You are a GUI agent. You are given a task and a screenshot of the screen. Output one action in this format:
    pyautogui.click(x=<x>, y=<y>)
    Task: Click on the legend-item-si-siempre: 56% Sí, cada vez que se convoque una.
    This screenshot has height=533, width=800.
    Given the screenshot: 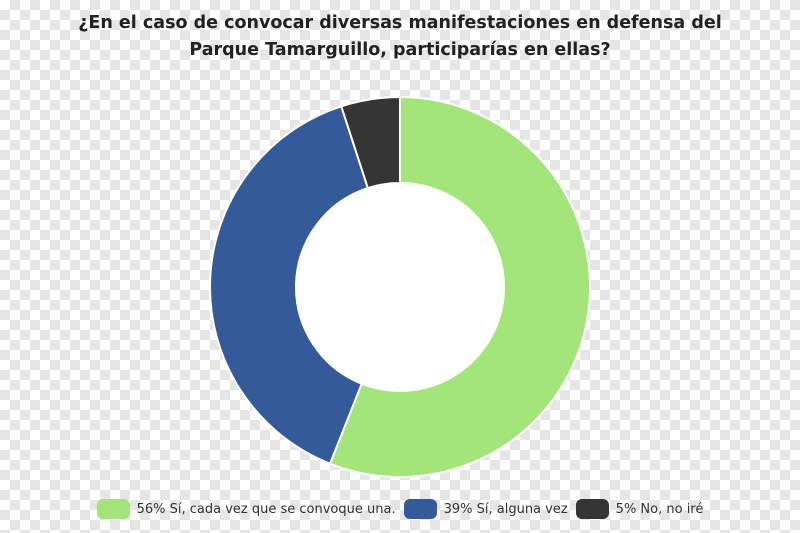 What is the action you would take?
    pyautogui.click(x=246, y=509)
    